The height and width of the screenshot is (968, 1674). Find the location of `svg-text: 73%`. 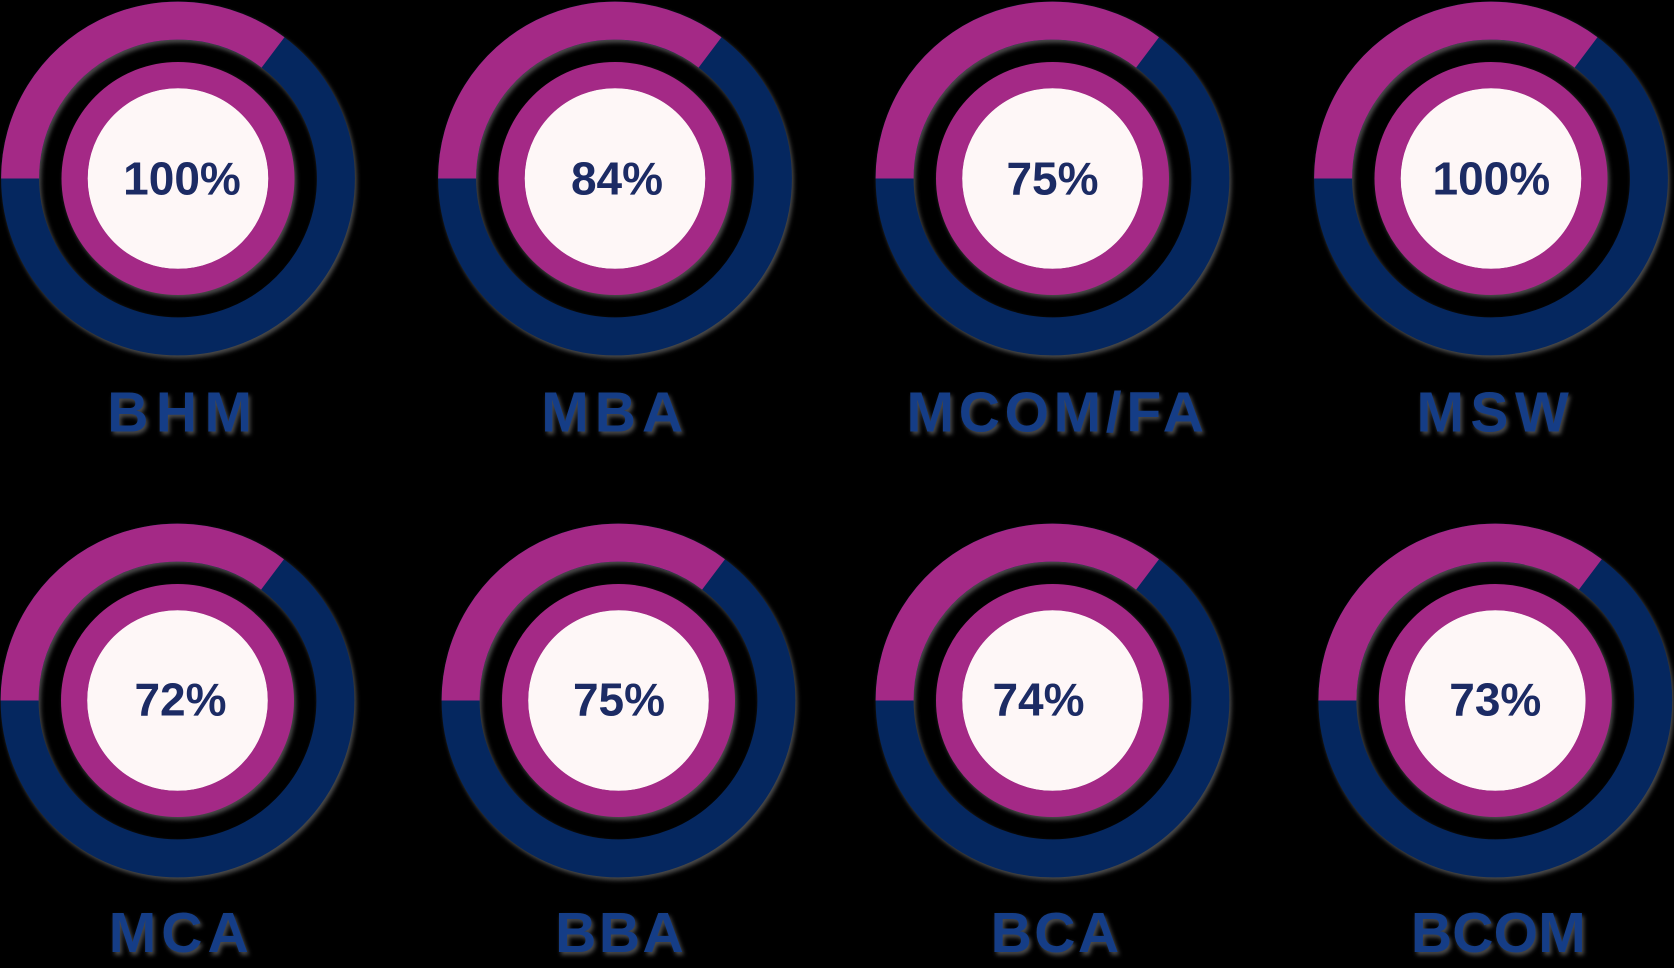

svg-text: 73% is located at coordinates (1495, 699).